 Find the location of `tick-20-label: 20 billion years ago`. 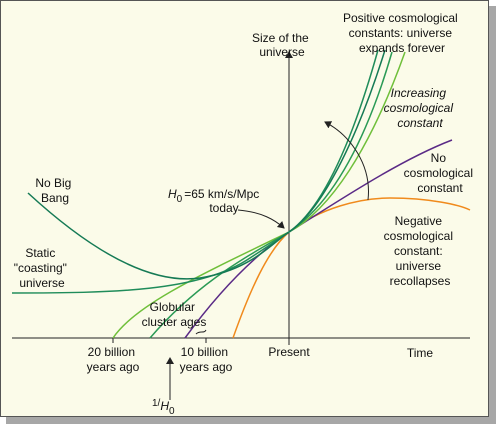

tick-20-label: 20 billion years ago is located at coordinates (113, 359).